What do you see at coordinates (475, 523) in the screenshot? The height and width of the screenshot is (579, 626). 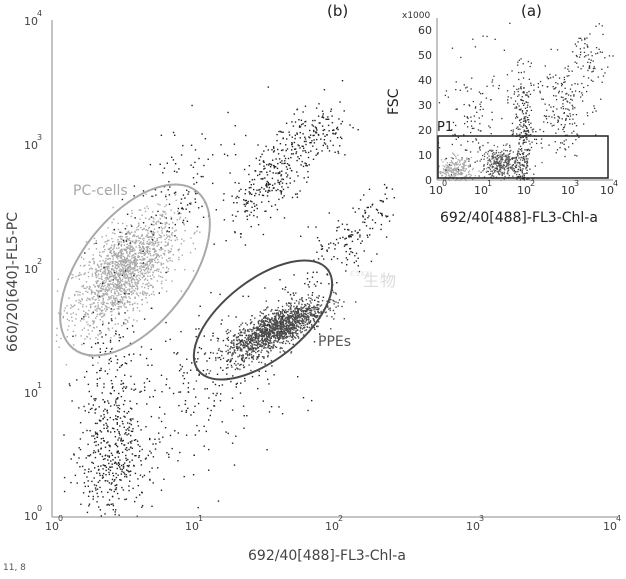 I see `main-x-tick-label: 103` at bounding box center [475, 523].